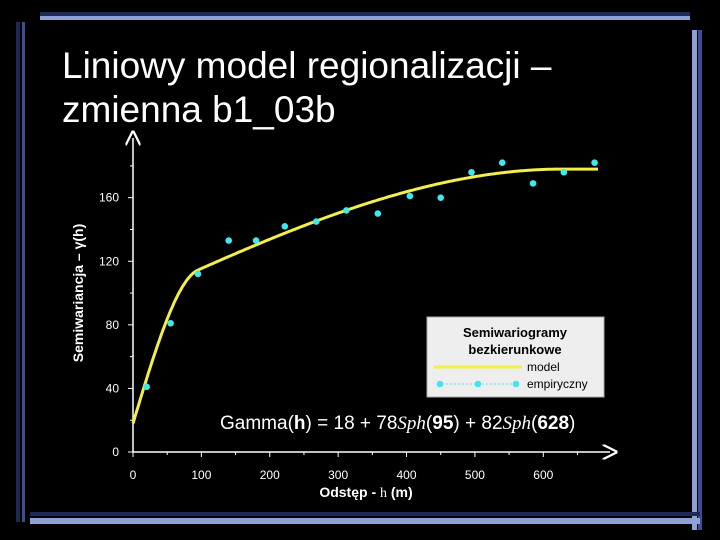  Describe the element at coordinates (543, 475) in the screenshot. I see `x-tick-label: 600` at that location.